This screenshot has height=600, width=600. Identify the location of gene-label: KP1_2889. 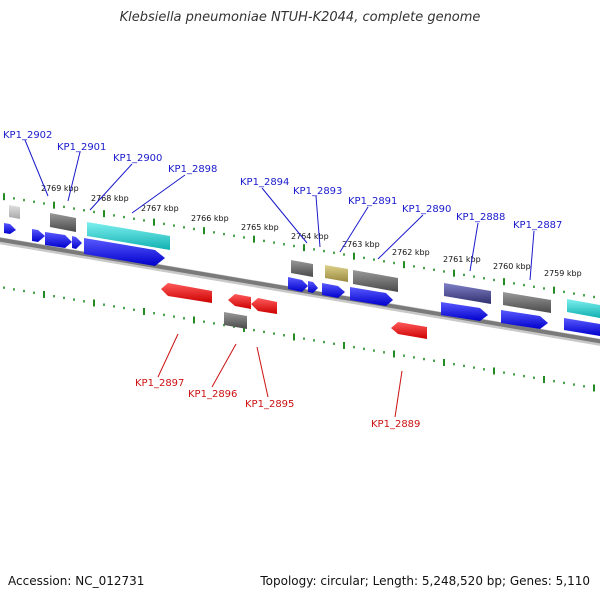
(395, 424).